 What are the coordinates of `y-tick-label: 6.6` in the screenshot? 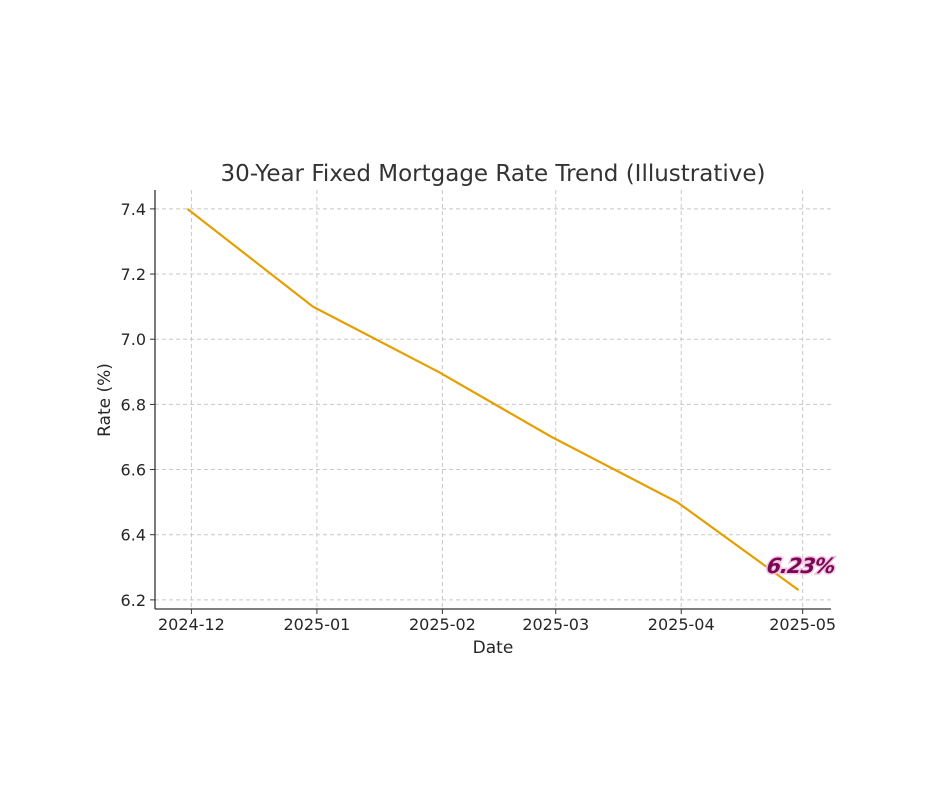 It's located at (133, 470).